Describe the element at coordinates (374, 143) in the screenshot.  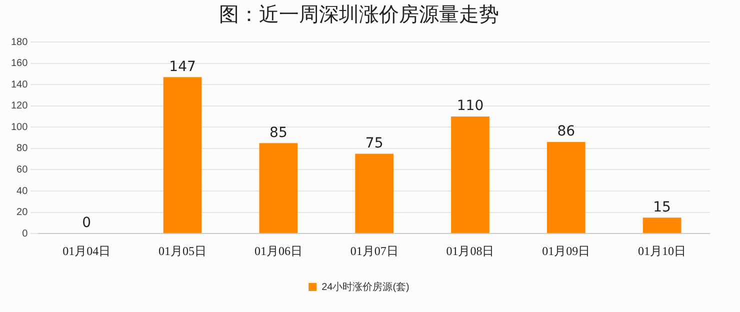
I see `data-label: 75` at that location.